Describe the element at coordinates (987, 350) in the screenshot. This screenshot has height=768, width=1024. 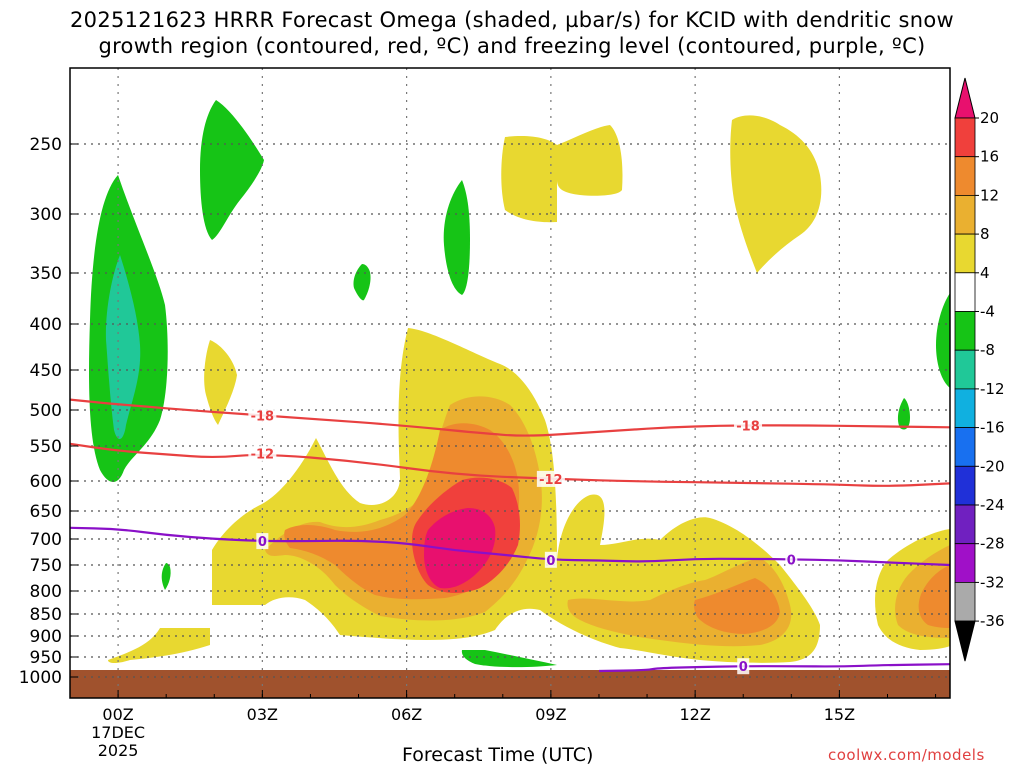
I see `colorbar-label: -8` at that location.